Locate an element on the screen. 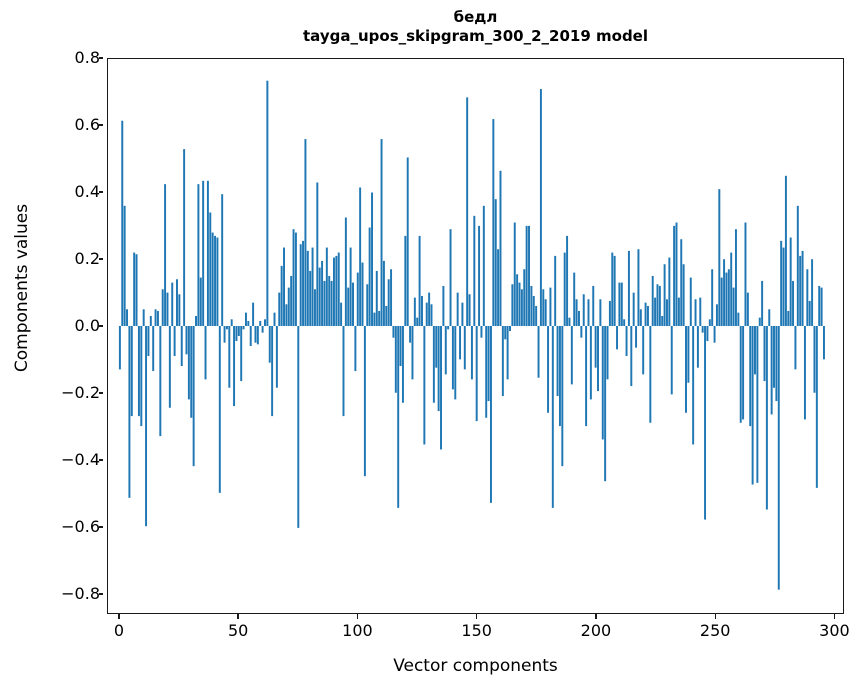 This screenshot has height=696, width=867. chart-title-line-1: бедл is located at coordinates (475, 17).